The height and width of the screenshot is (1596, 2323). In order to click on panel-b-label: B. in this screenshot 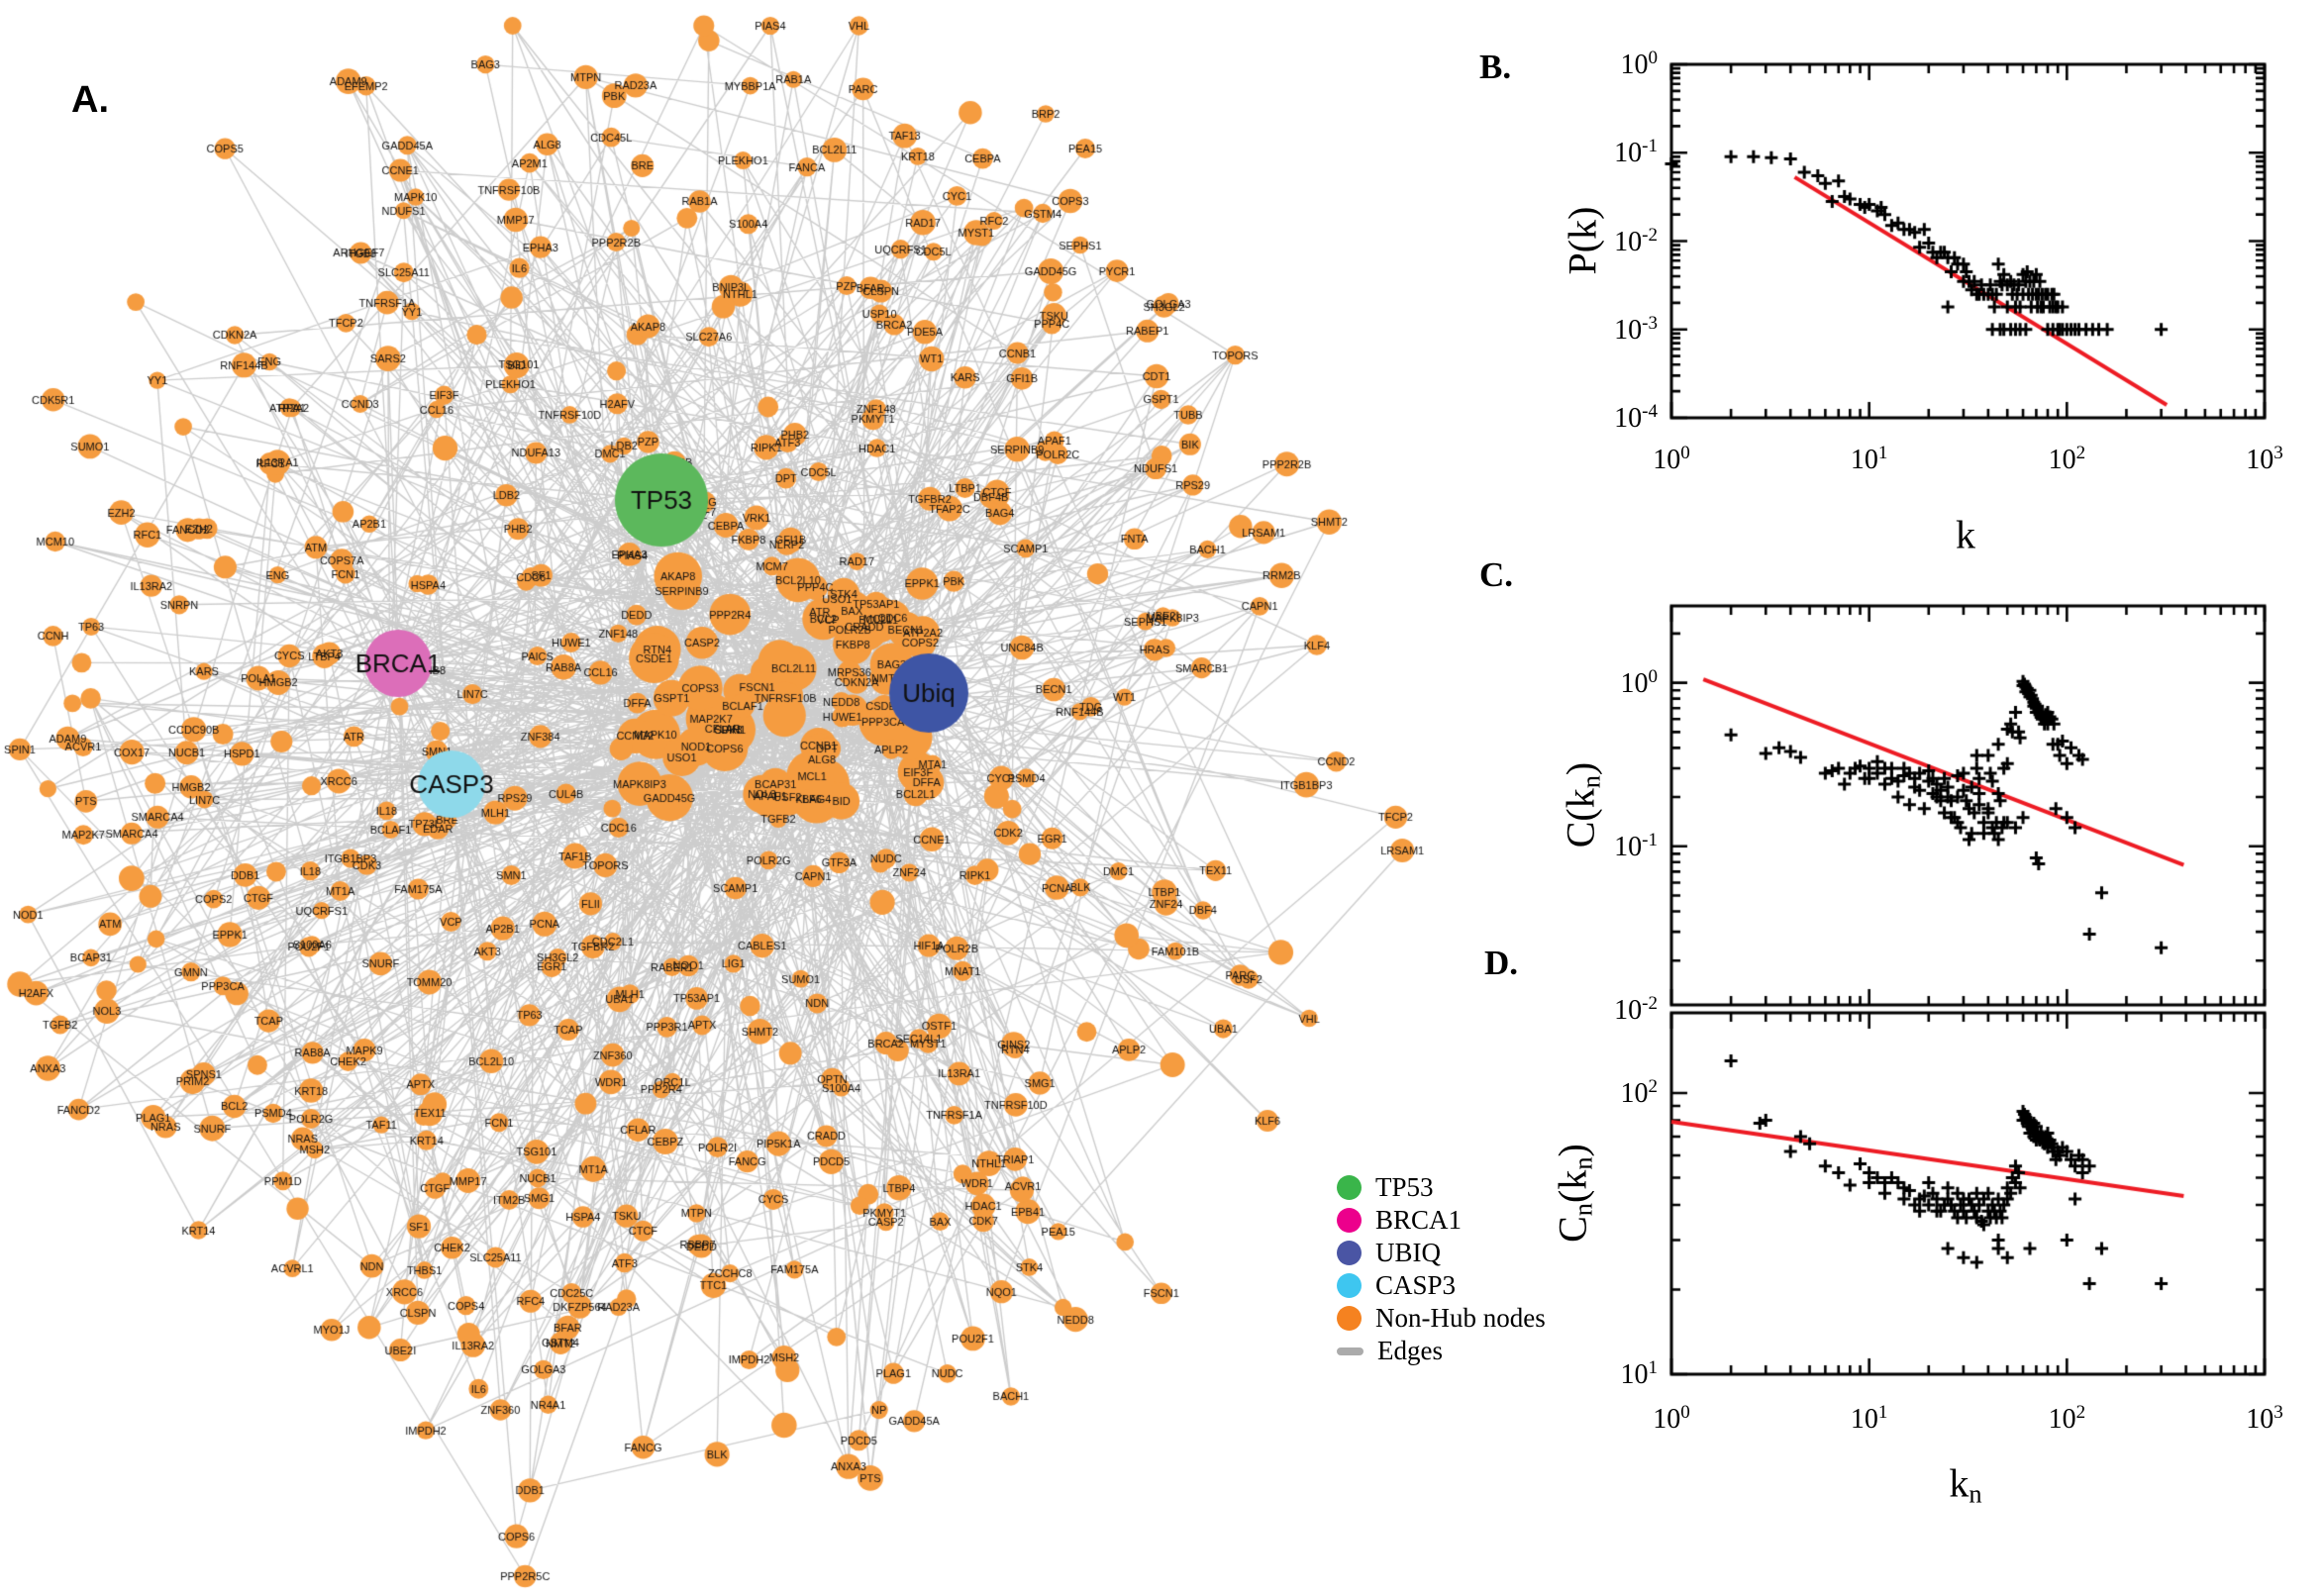, I will do `click(1495, 67)`.